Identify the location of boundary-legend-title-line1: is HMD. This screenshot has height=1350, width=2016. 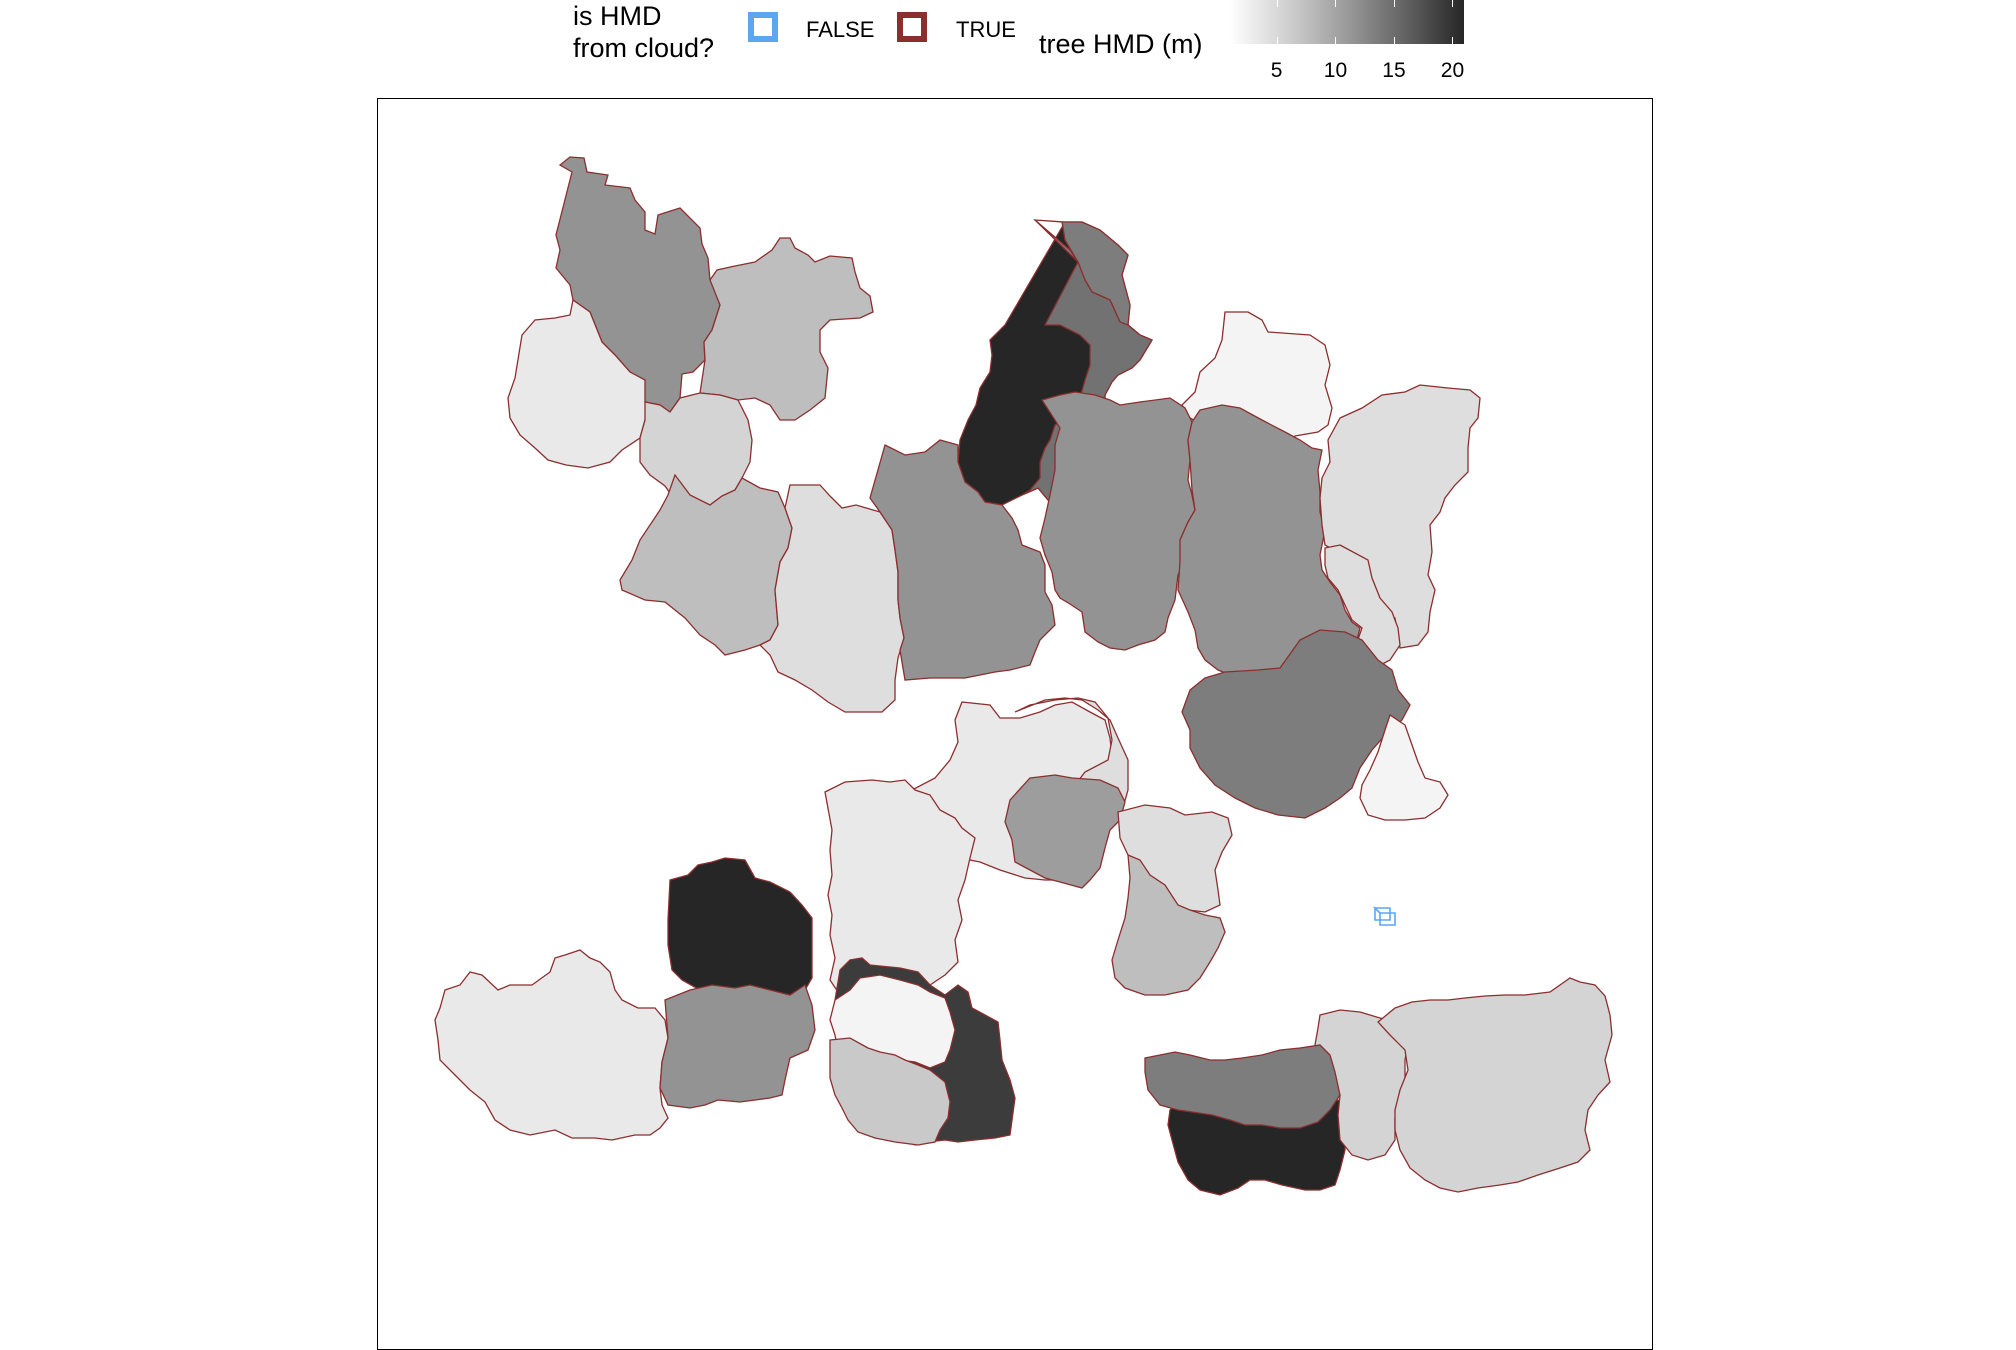
(617, 16).